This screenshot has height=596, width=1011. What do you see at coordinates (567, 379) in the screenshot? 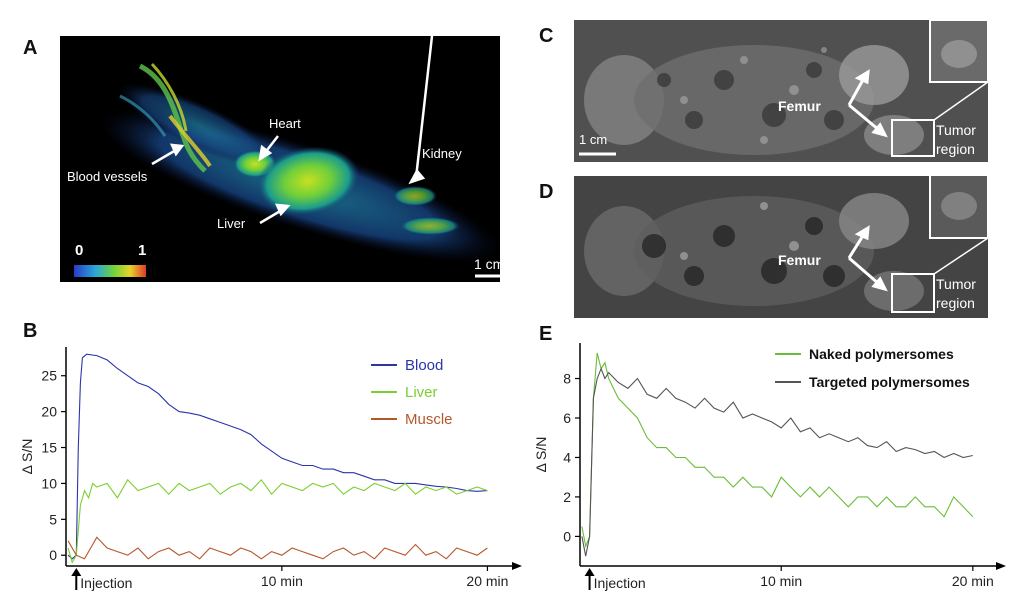
I see `y-tick-label: 8` at bounding box center [567, 379].